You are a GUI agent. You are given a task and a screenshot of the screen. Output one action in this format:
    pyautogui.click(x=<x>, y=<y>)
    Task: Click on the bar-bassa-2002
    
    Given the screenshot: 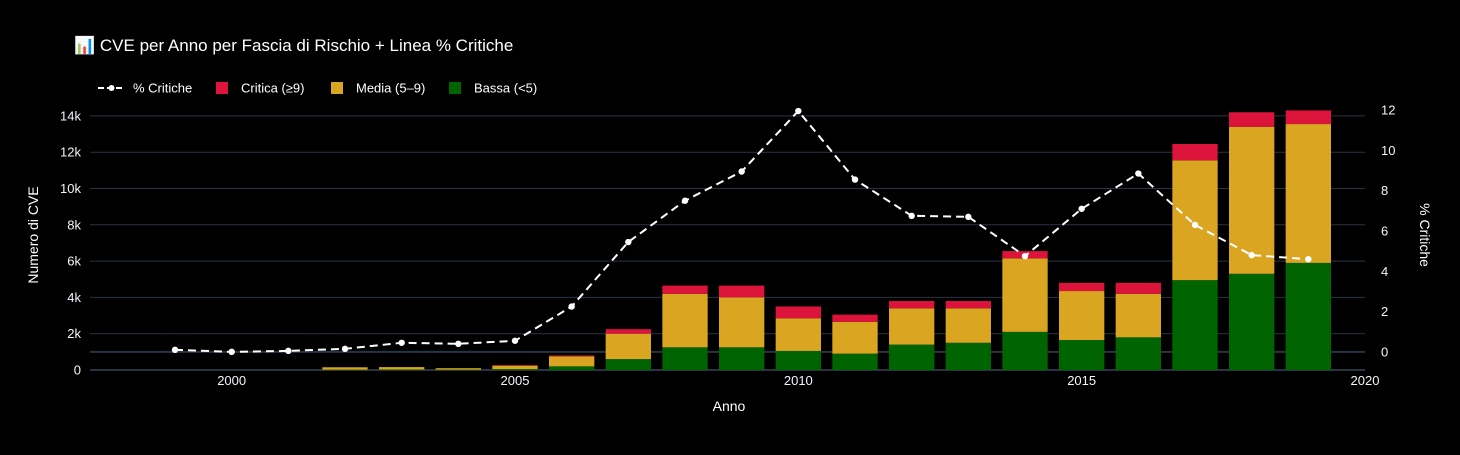 What is the action you would take?
    pyautogui.click(x=345, y=370)
    